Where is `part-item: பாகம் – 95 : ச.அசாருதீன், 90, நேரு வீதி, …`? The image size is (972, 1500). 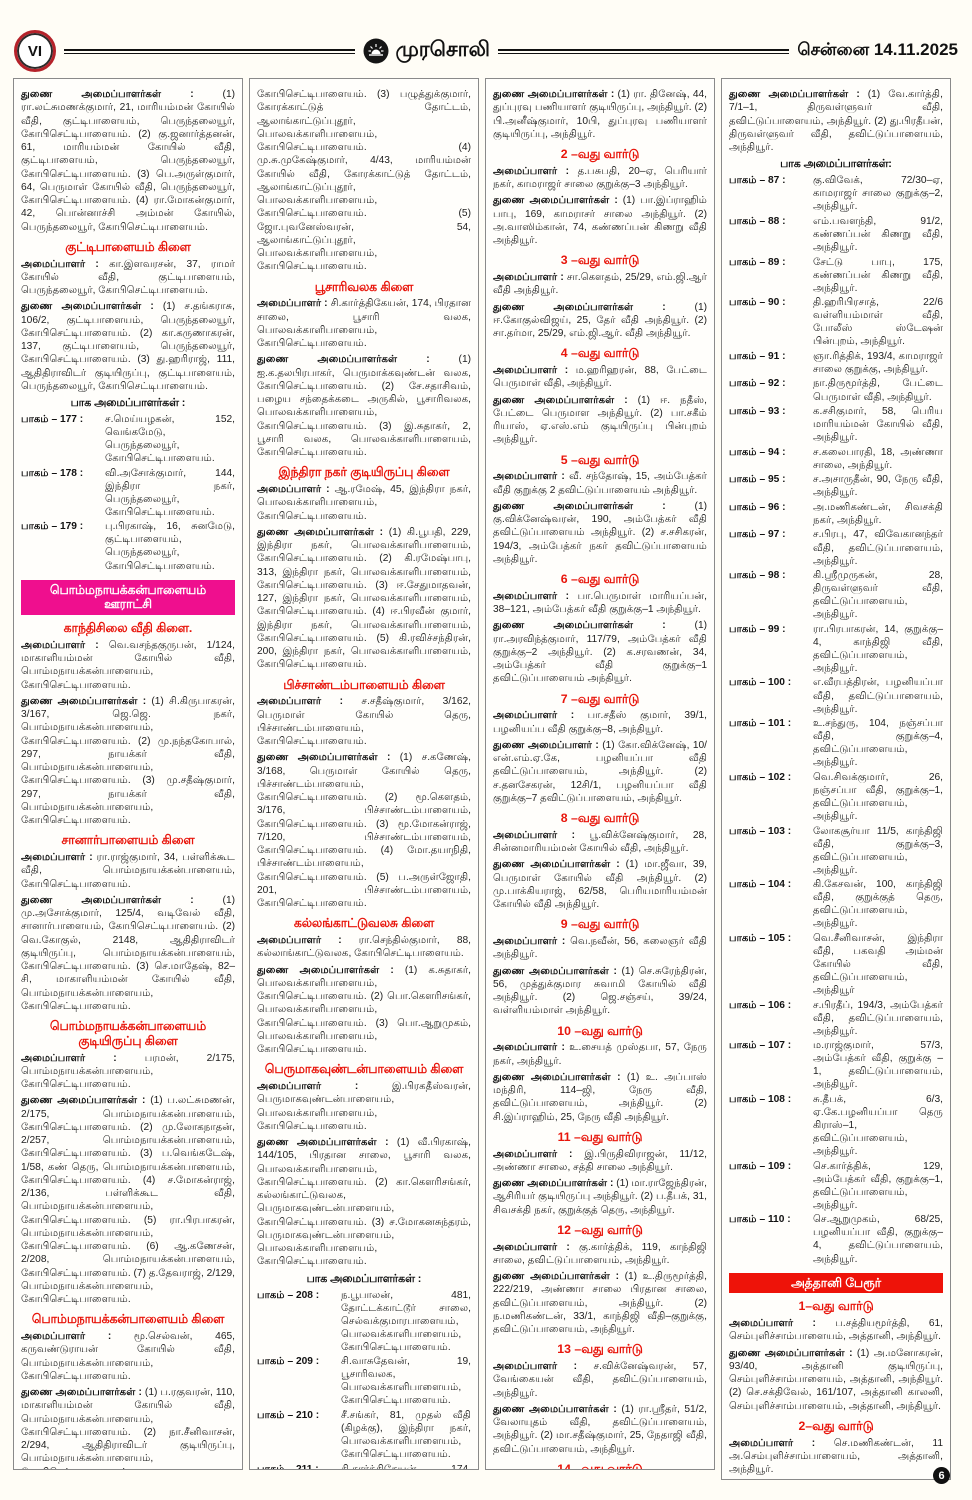
part-item: பாகம் – 95 : ச.அசாருதீன், 90, நேரு வீதி, … is located at coordinates (836, 486).